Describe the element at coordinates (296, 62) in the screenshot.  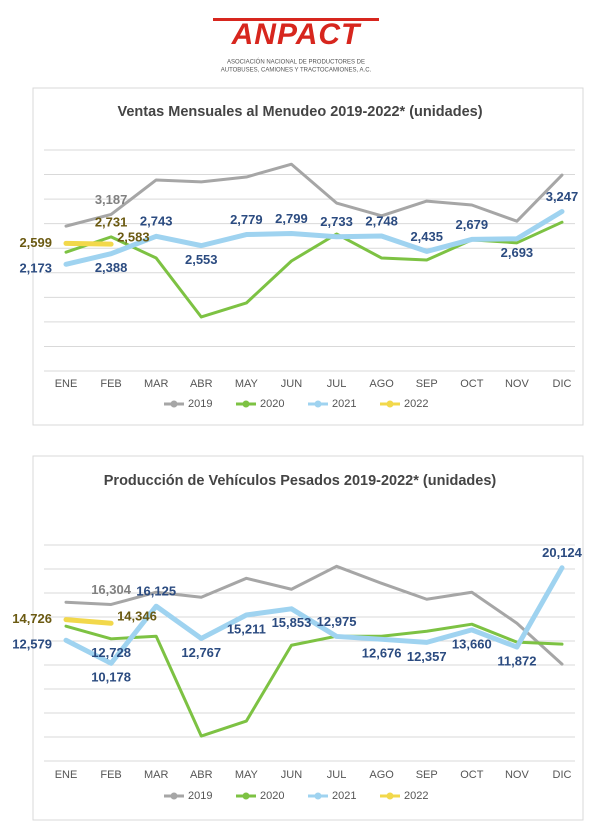
I see `logo-tagline: ASOCIACIÓN NACIONAL DE PRODUCTORES DE` at that location.